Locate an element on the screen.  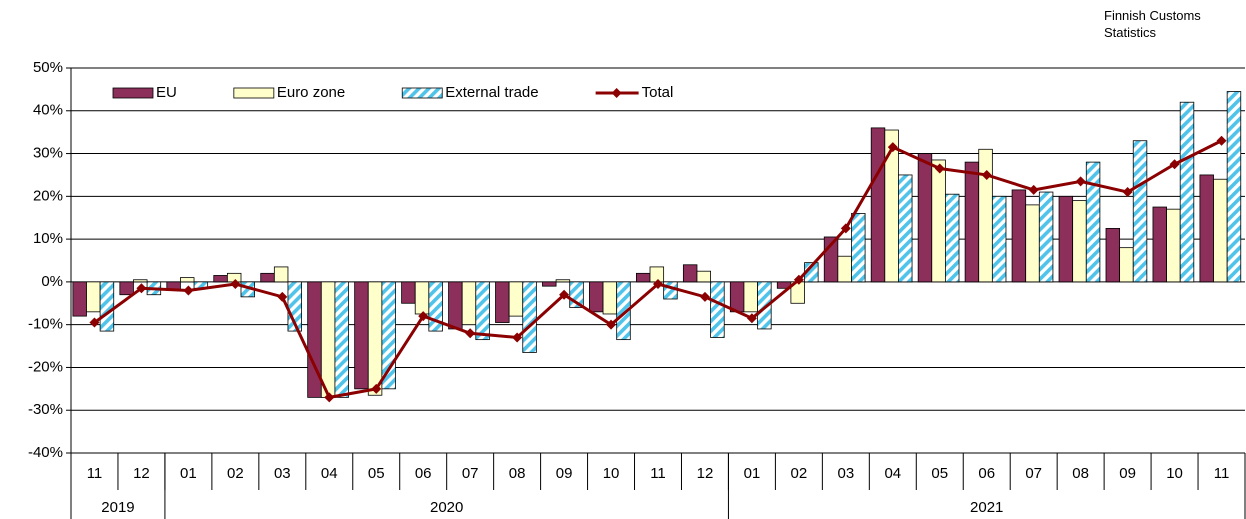
x-tick-label: 07 is located at coordinates (1033, 473).